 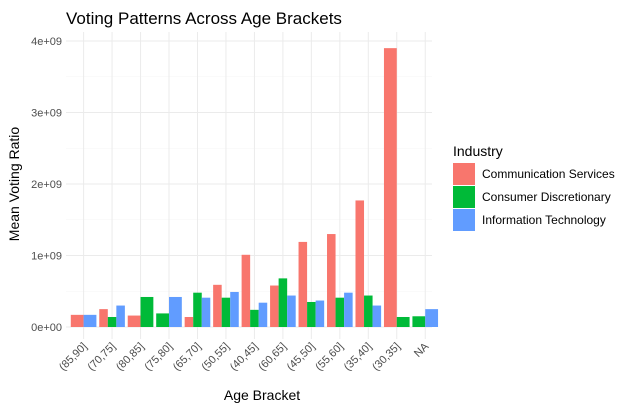 What do you see at coordinates (301, 357) in the screenshot?
I see `x-tick-label: (45,50]` at bounding box center [301, 357].